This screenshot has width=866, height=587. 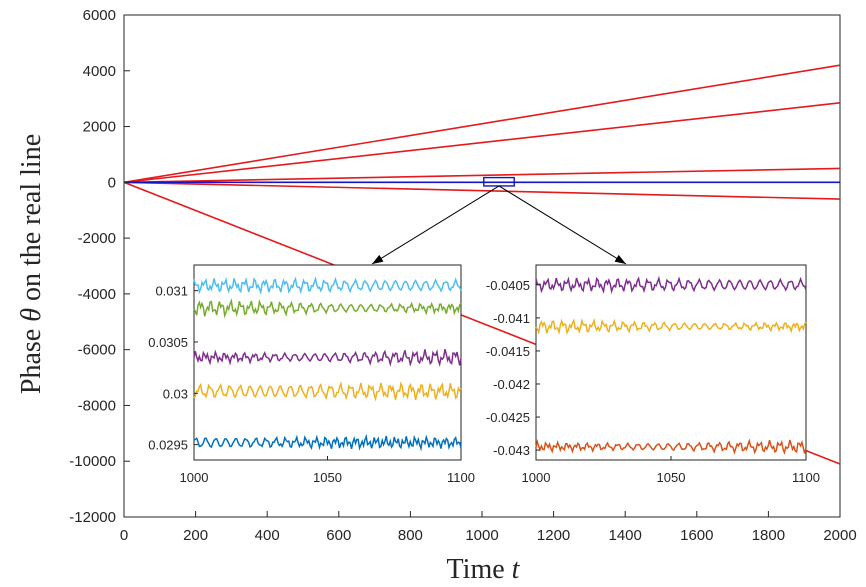 I want to click on inset-left-x-tick-label: 1050, so click(x=327, y=477).